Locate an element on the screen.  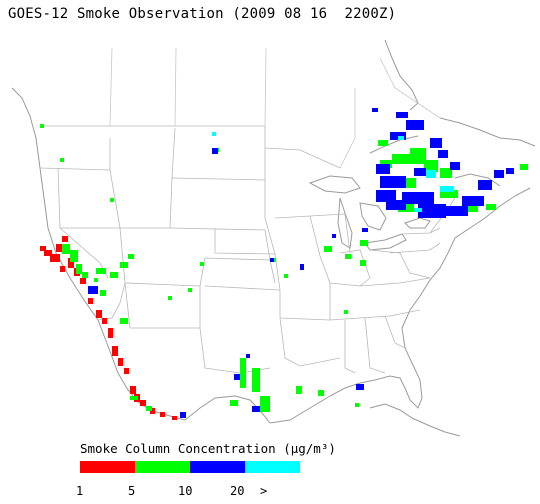
legend-tick-20: 20 is located at coordinates (237, 491).